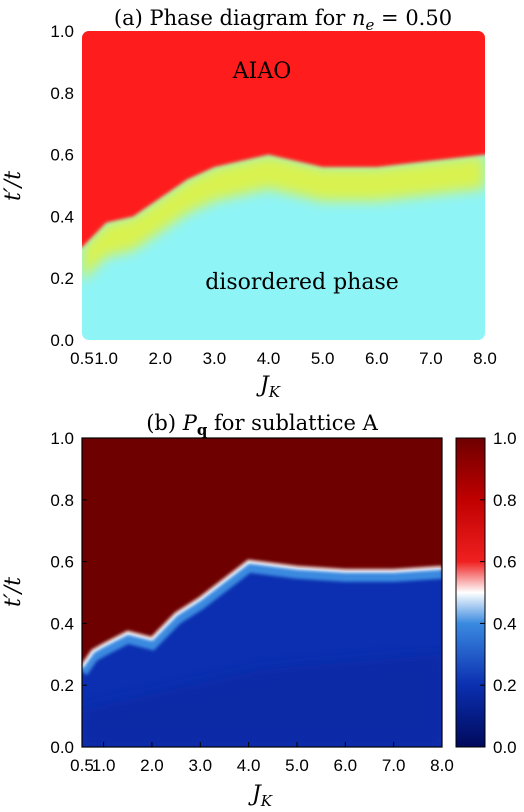  Describe the element at coordinates (505, 438) in the screenshot. I see `colorbar-tick-label: 1.0` at that location.